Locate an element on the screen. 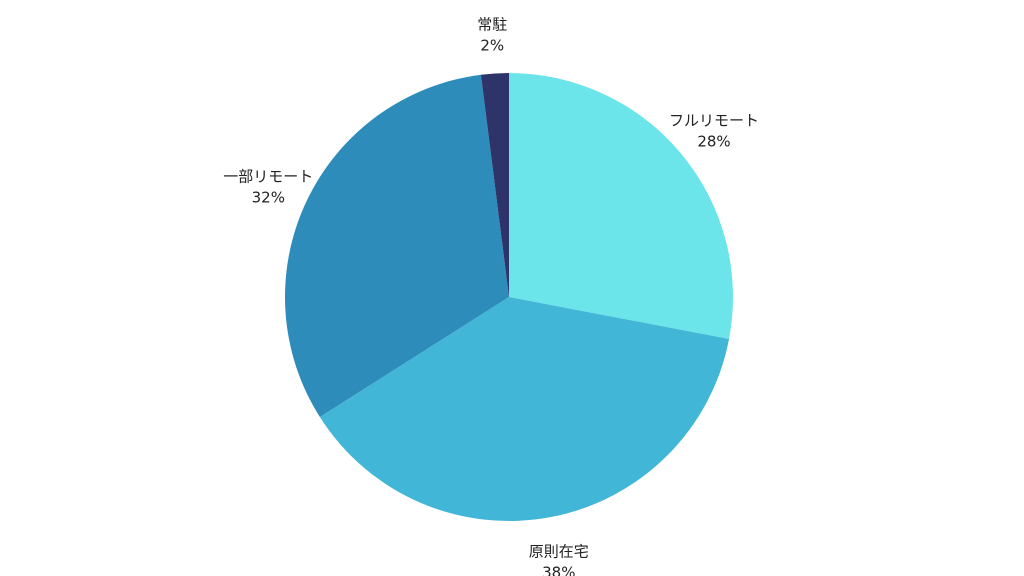  pie-label-name-1: 原則在宅 is located at coordinates (559, 551).